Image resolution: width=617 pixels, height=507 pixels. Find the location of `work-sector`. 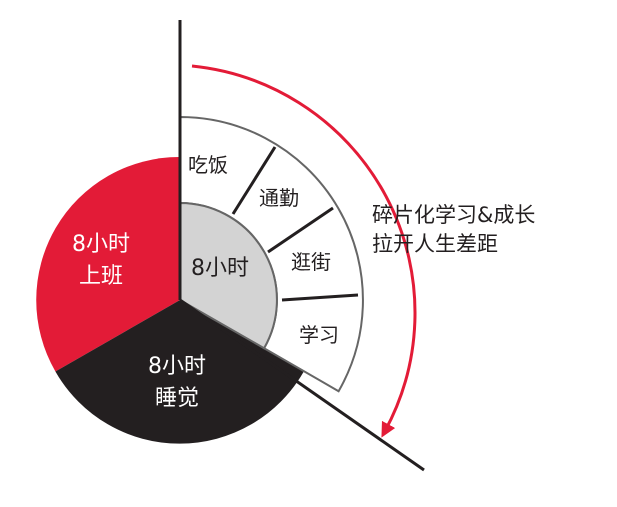

work-sector is located at coordinates (108, 264).